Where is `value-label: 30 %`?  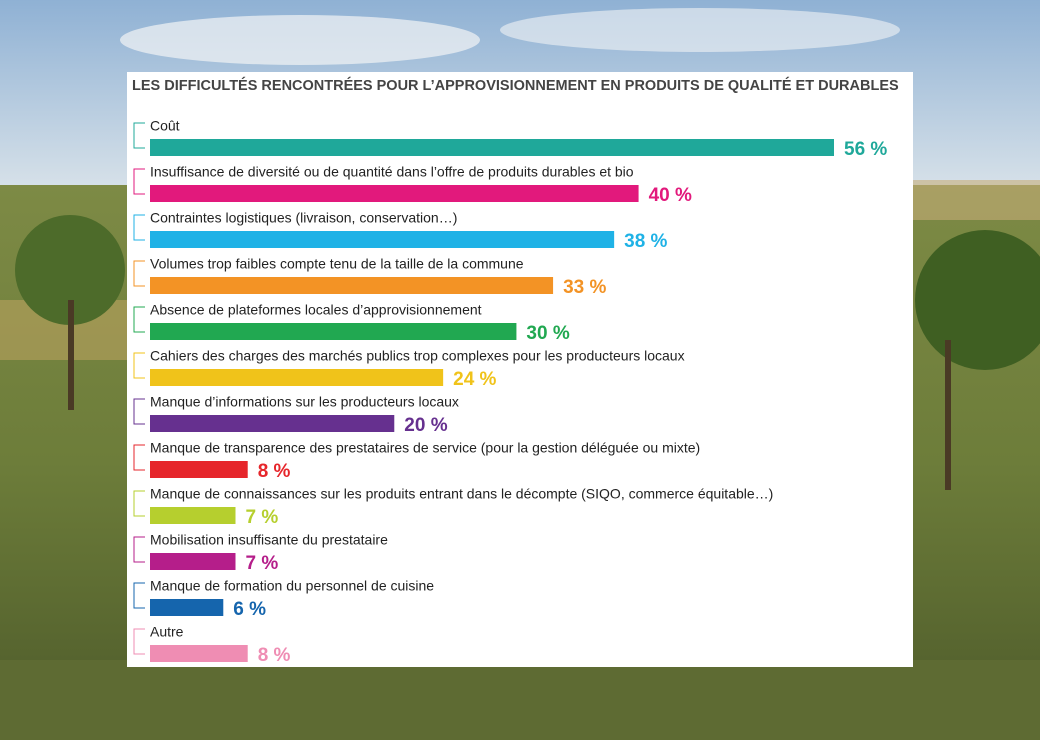 value-label: 30 % is located at coordinates (547, 333).